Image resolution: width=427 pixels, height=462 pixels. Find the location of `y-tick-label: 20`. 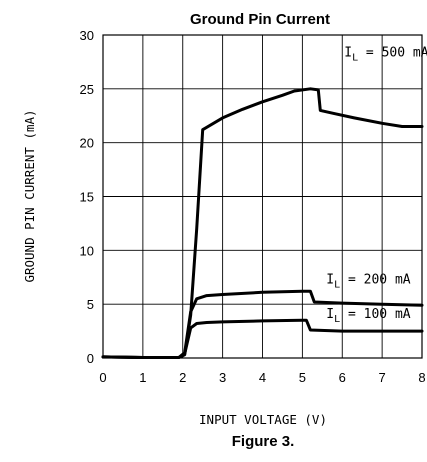

y-tick-label: 20 is located at coordinates (87, 143).